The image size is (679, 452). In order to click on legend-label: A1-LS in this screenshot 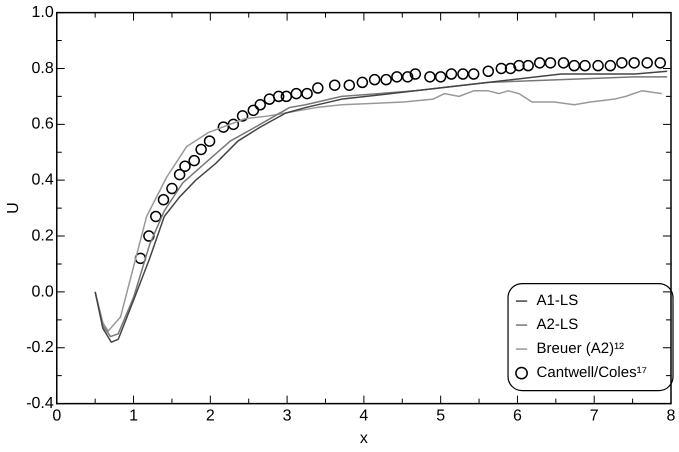, I will do `click(557, 301)`.